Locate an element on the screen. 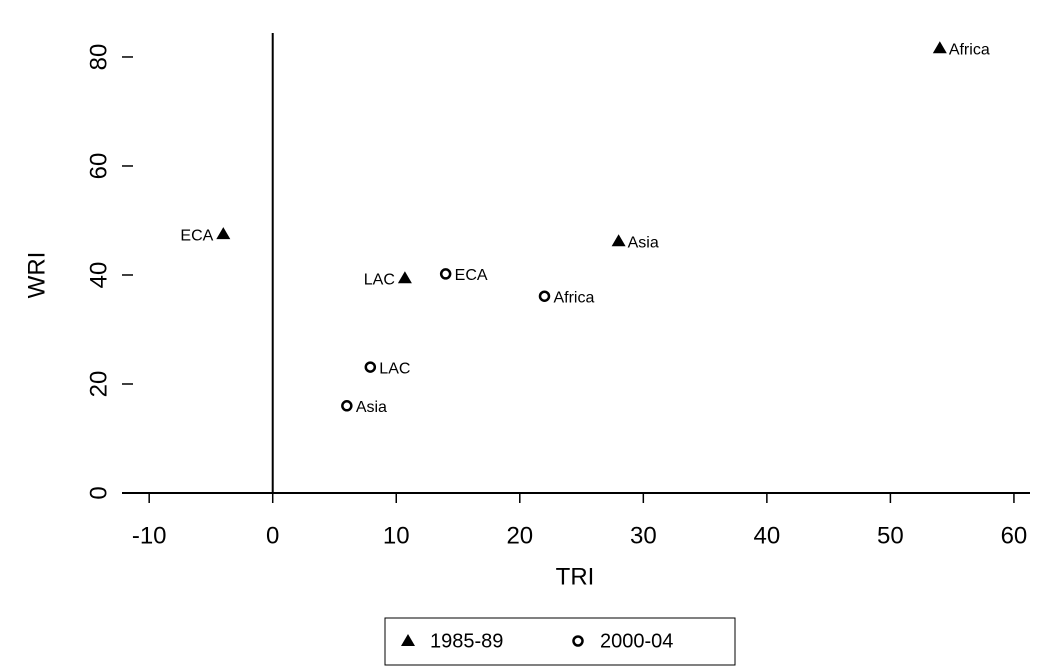  y-tick-label: 40 is located at coordinates (98, 275).